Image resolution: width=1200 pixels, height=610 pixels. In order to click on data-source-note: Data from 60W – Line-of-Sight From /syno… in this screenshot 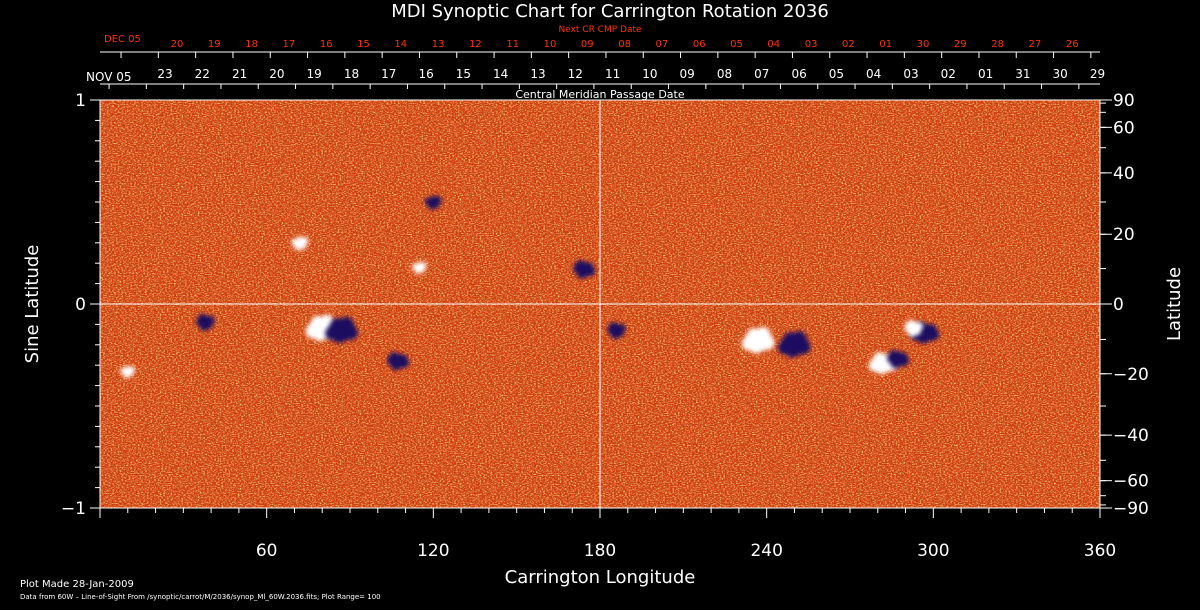, I will do `click(200, 597)`.